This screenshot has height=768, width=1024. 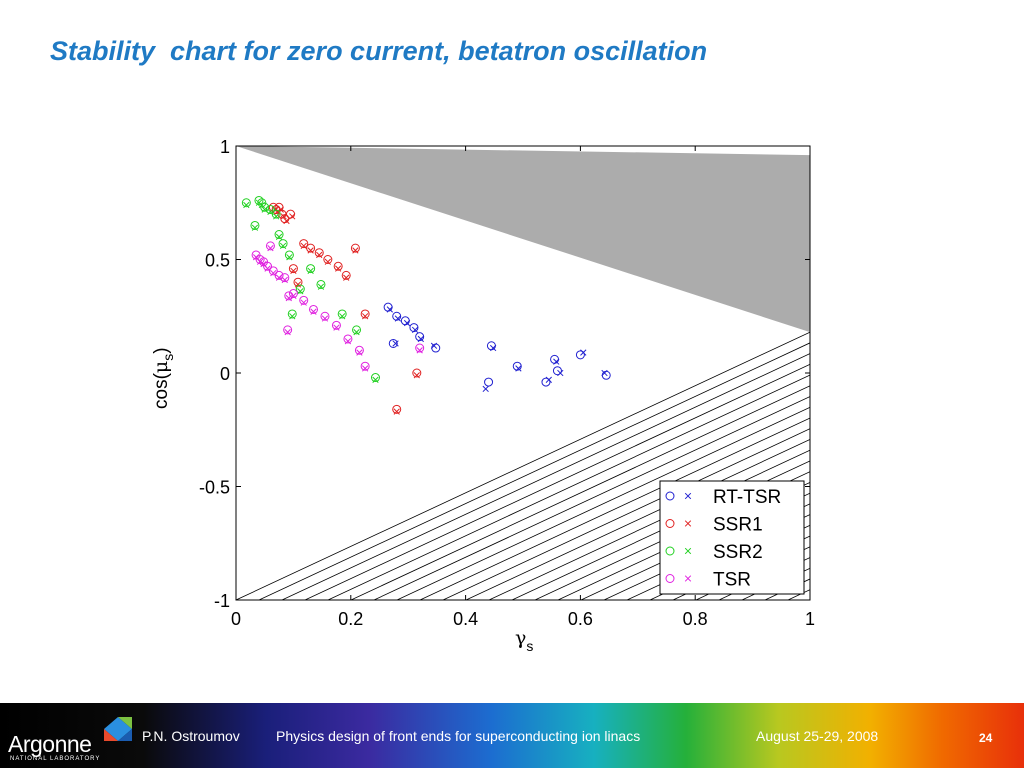 I want to click on x-tick-label: 0.4, so click(x=465, y=619).